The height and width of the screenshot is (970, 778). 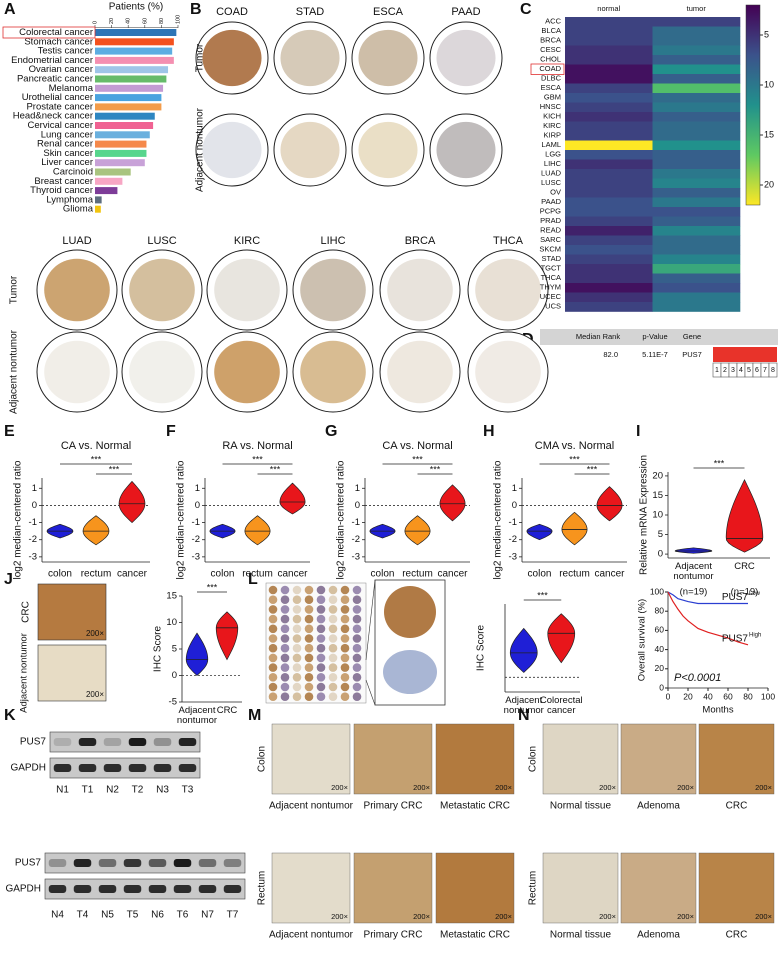 What do you see at coordinates (357, 488) in the screenshot?
I see `y-tick-label: 1` at bounding box center [357, 488].